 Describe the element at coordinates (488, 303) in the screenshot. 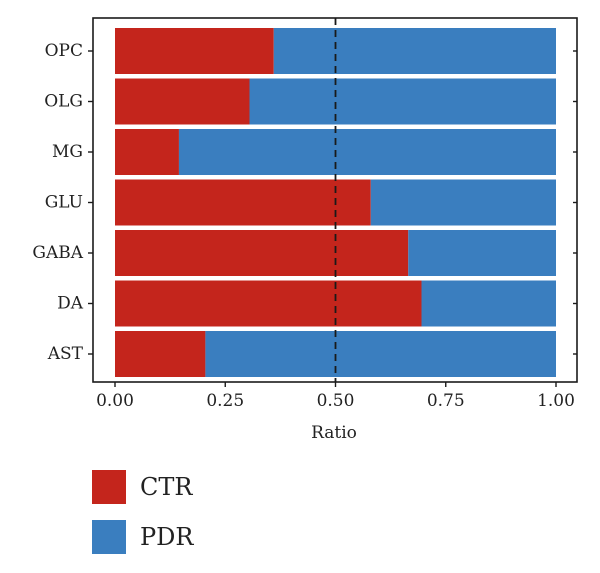

I see `bar-da-pdr` at that location.